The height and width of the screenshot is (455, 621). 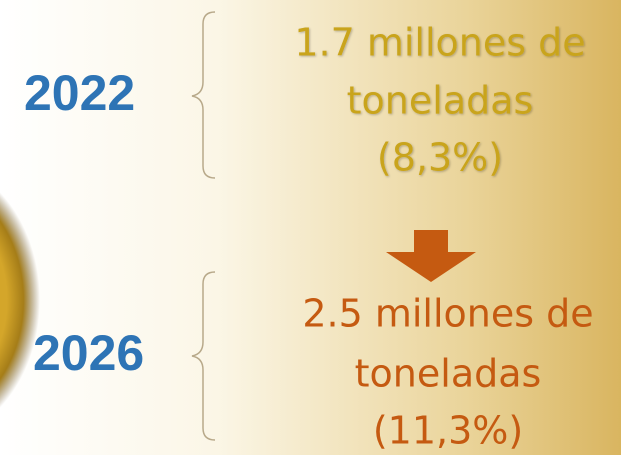 What do you see at coordinates (447, 314) in the screenshot?
I see `amount-text: 2.5 millones de` at bounding box center [447, 314].